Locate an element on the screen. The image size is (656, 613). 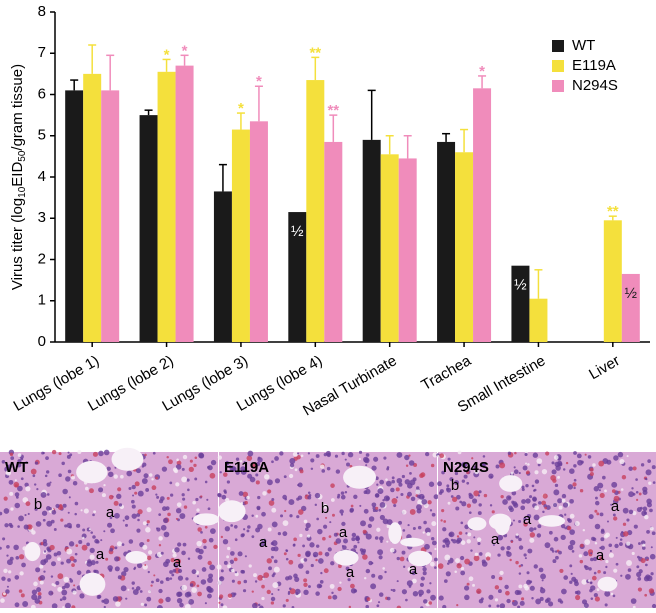
air-space is located at coordinates (412, 542).